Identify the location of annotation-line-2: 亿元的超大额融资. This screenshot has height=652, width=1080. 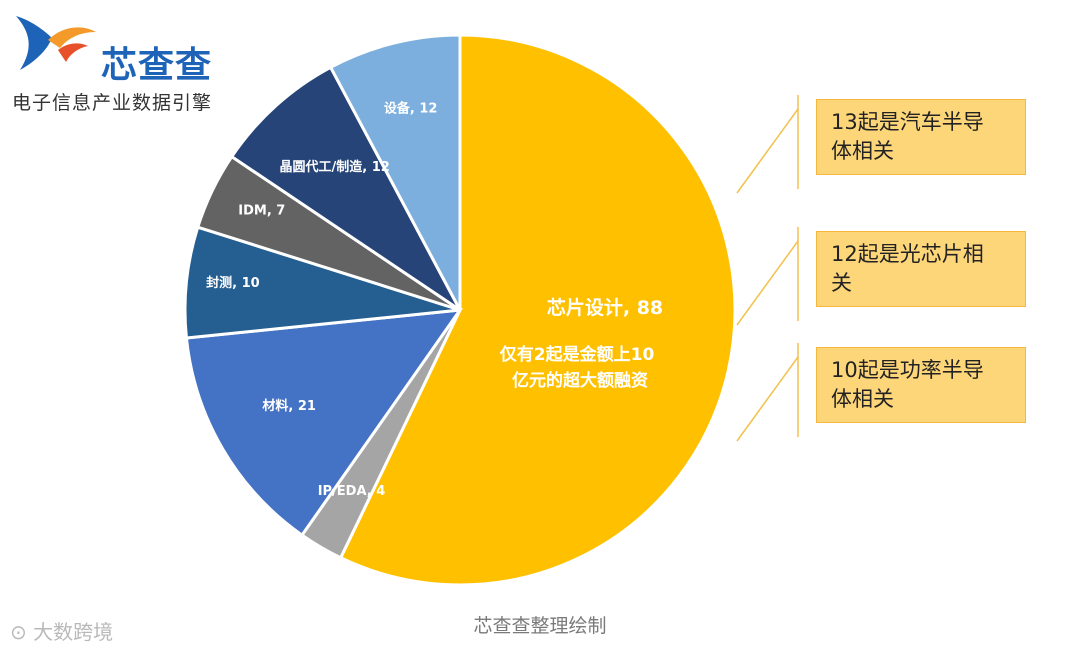
(580, 380).